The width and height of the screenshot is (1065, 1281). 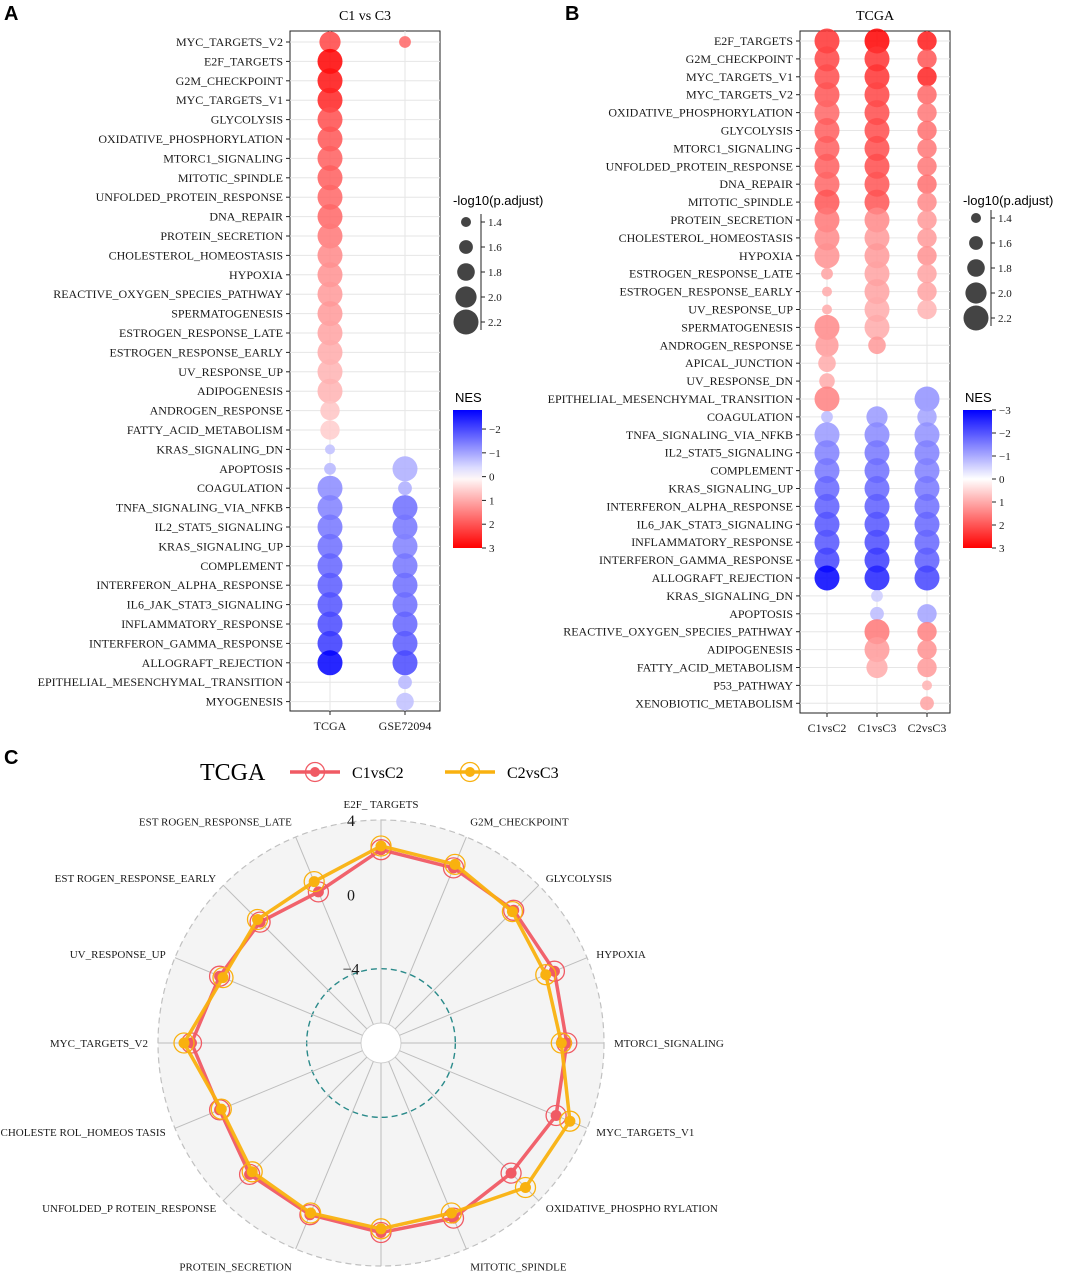 What do you see at coordinates (1005, 434) in the screenshot?
I see `nes-legend-label: −2` at bounding box center [1005, 434].